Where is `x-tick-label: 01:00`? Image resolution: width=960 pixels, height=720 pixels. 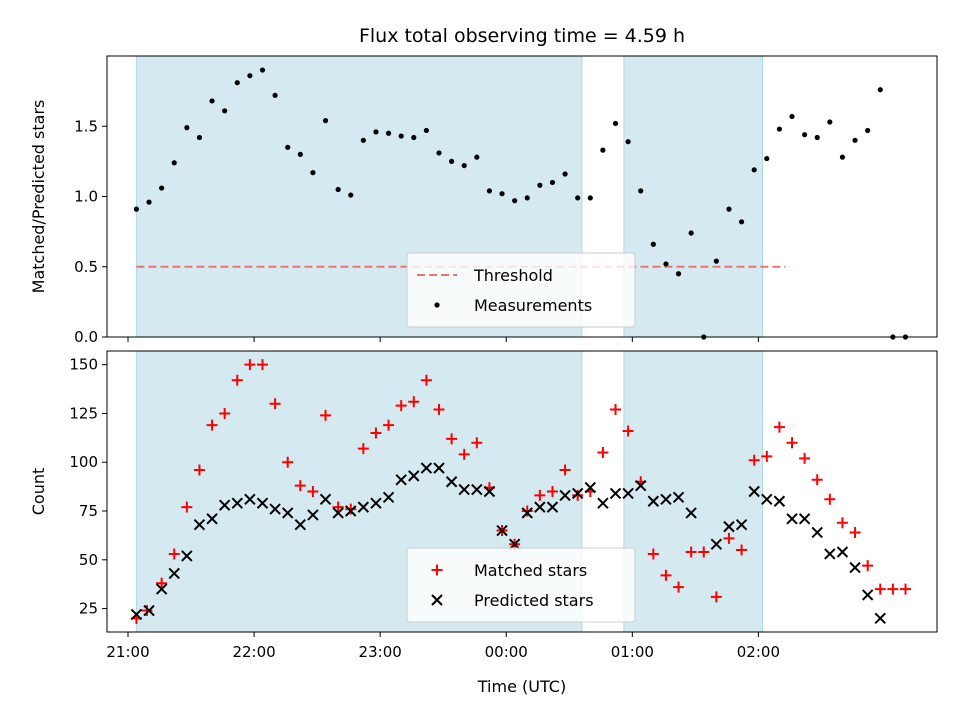 x-tick-label: 01:00 is located at coordinates (632, 652).